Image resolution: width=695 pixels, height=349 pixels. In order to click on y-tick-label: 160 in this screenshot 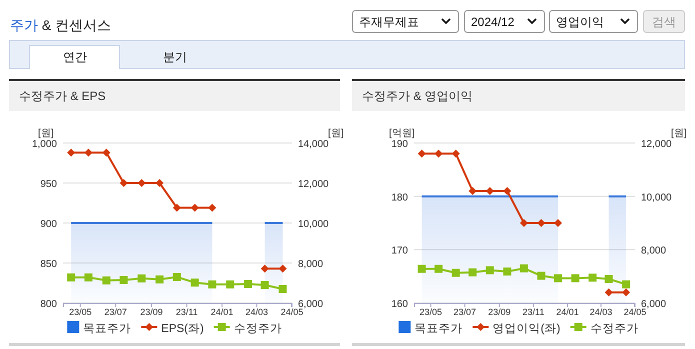, I will do `click(399, 304)`.